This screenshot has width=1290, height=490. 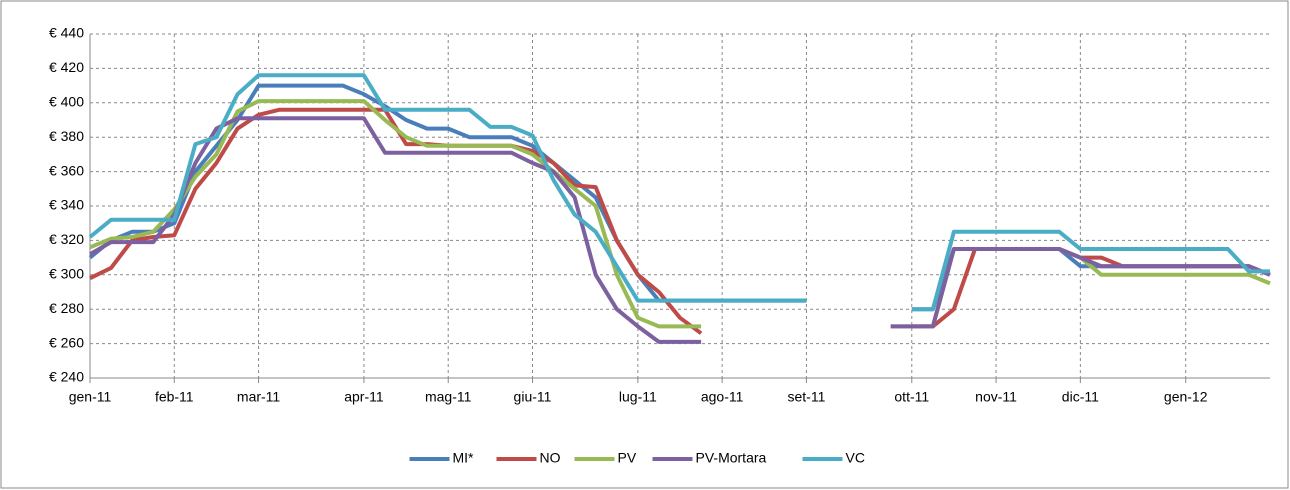 I want to click on x-tick-label: gen-11, so click(x=90, y=397).